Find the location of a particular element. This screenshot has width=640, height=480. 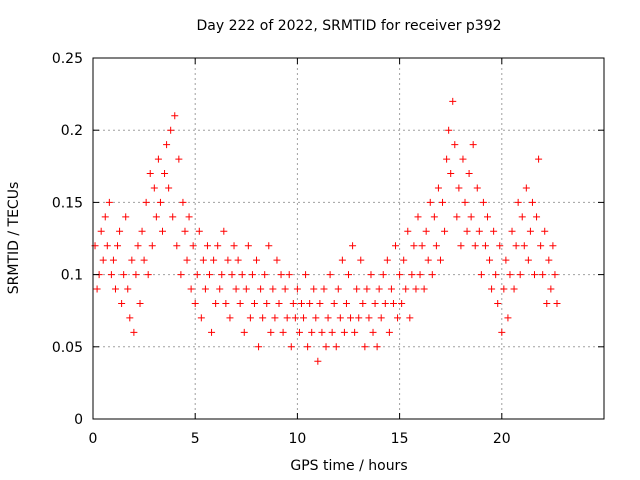

y-tick-label: 0.25 is located at coordinates (67, 59).